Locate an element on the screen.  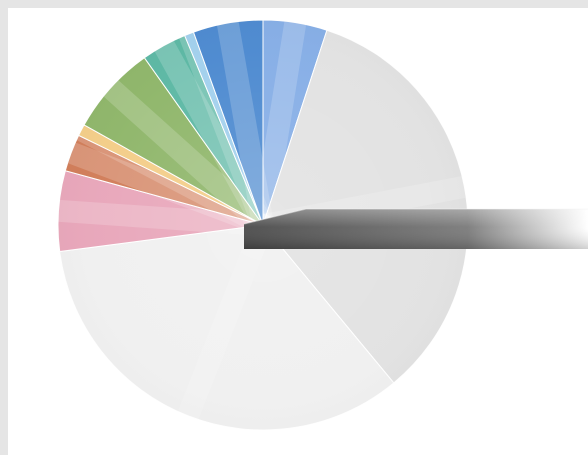
pointer-bar is located at coordinates (415, 228).